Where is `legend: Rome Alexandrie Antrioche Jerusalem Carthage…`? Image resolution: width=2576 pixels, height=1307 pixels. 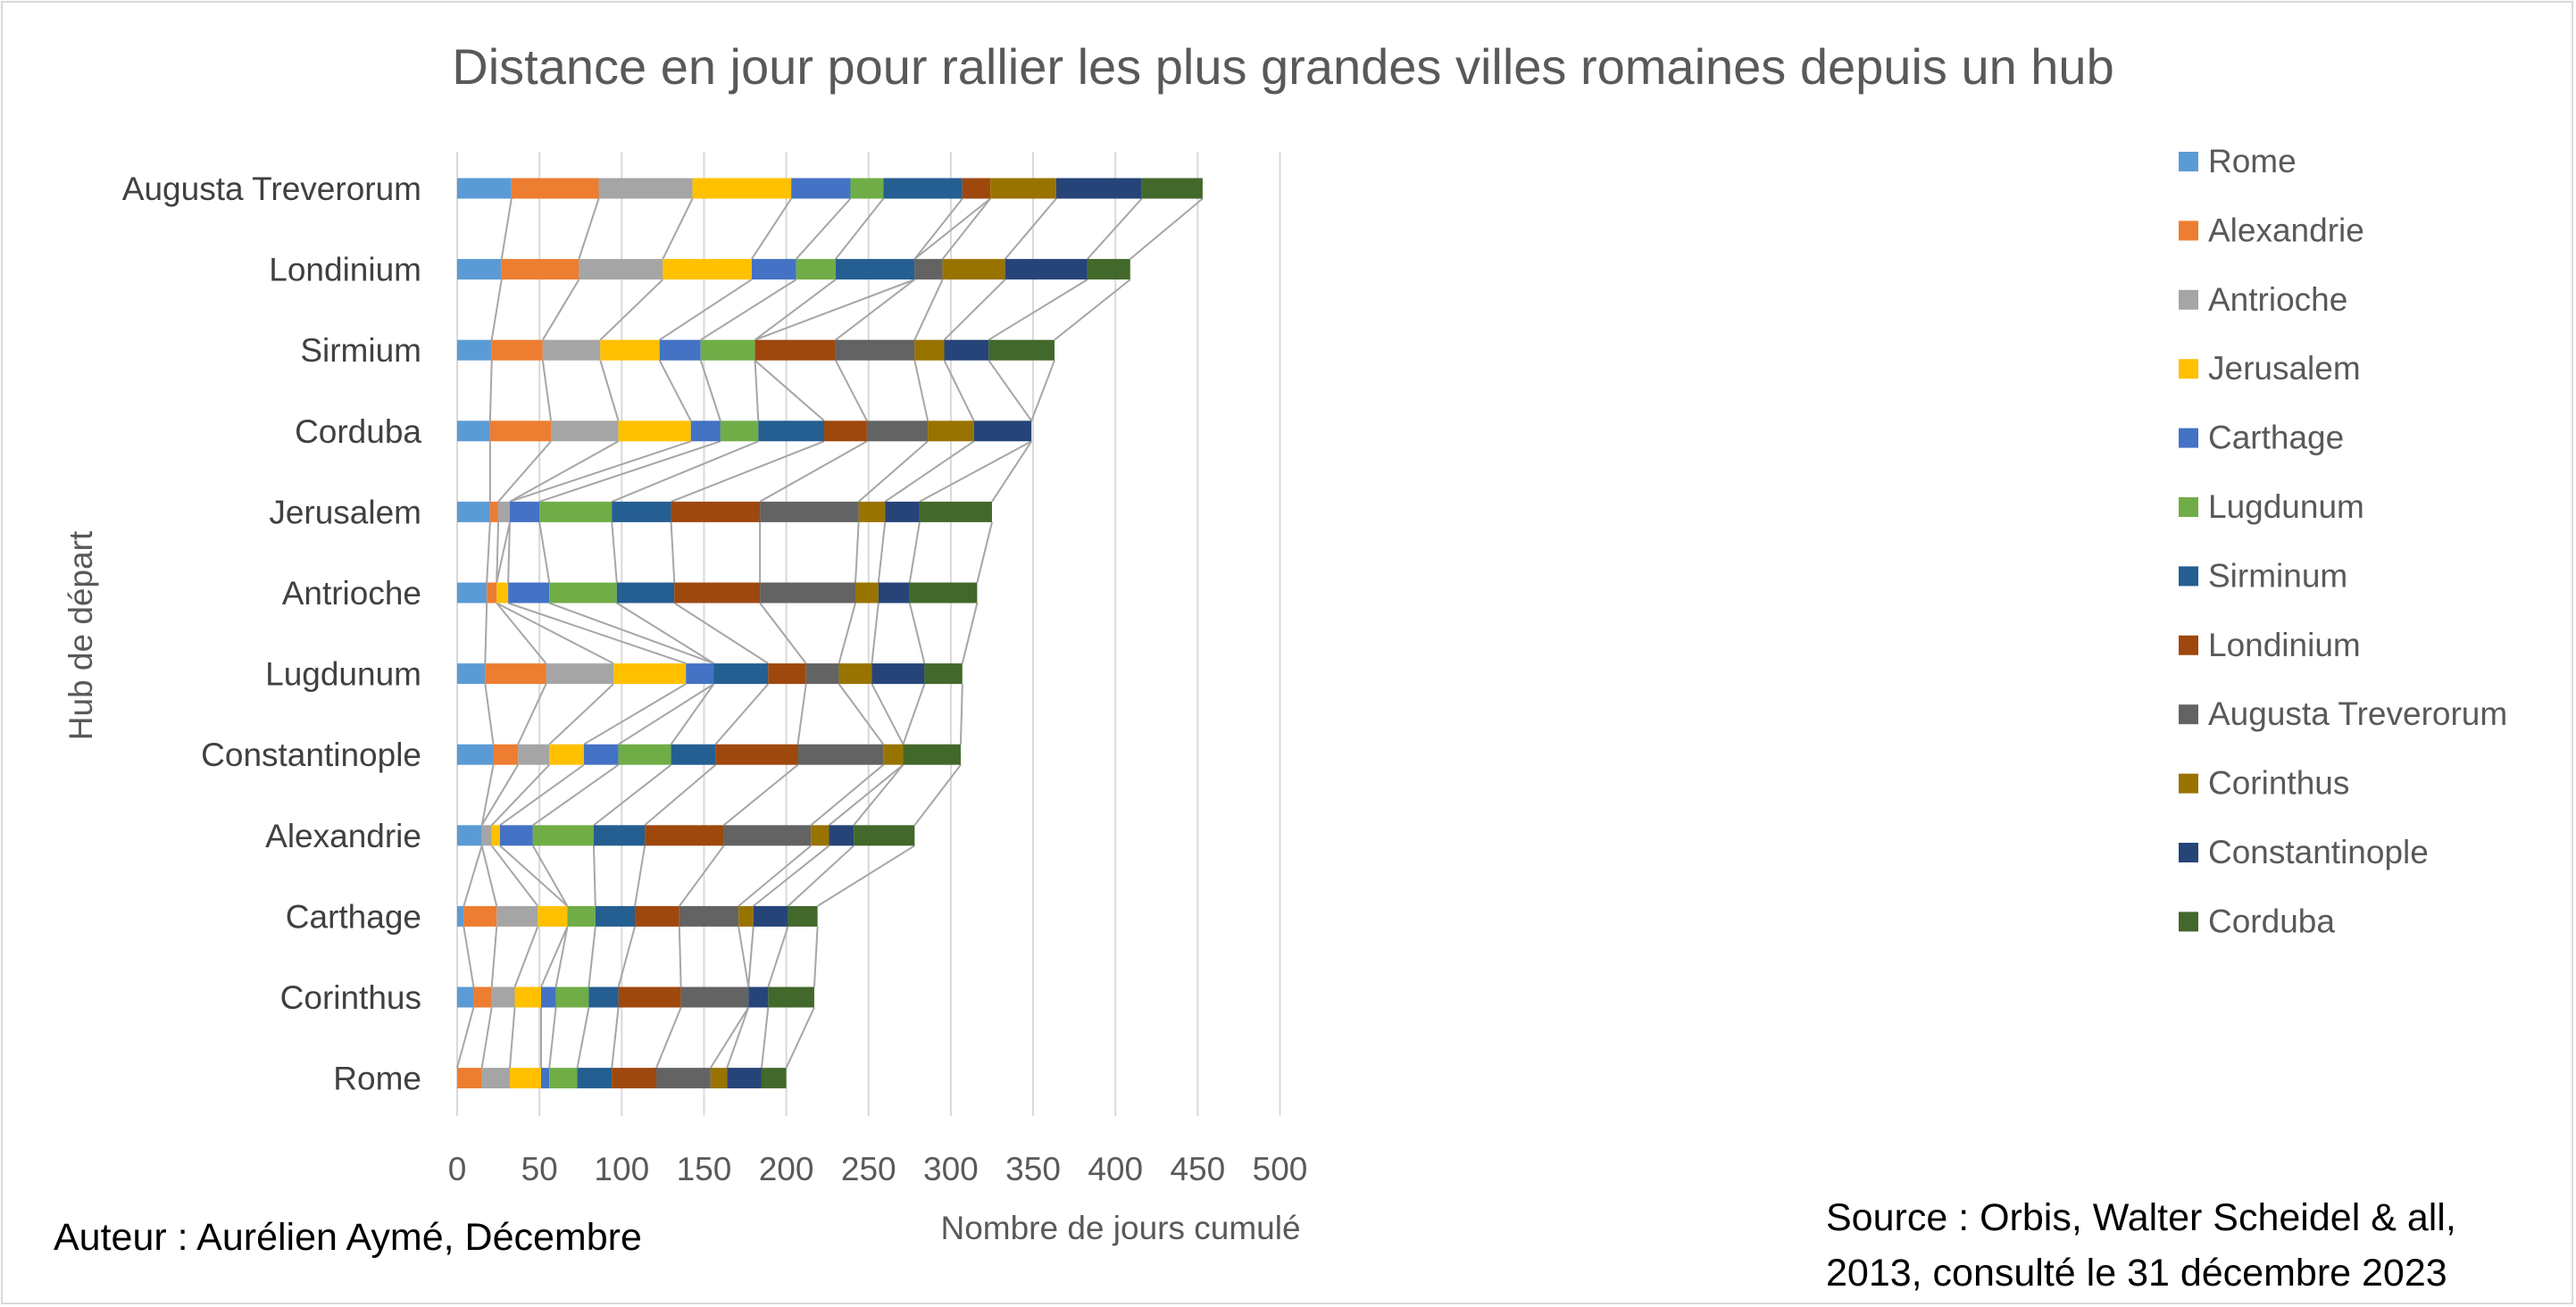 legend: Rome Alexandrie Antrioche Jerusalem Carthage… is located at coordinates (2343, 541).